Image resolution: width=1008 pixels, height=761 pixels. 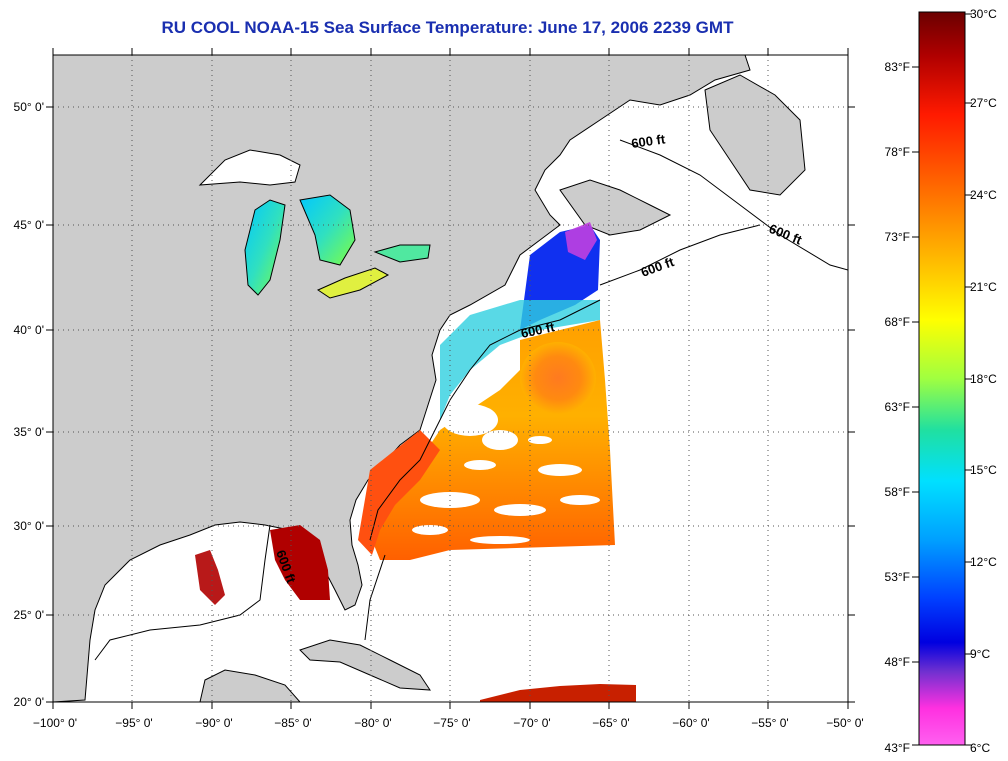 What do you see at coordinates (29, 330) in the screenshot?
I see `lat-label: 40° 0'` at bounding box center [29, 330].